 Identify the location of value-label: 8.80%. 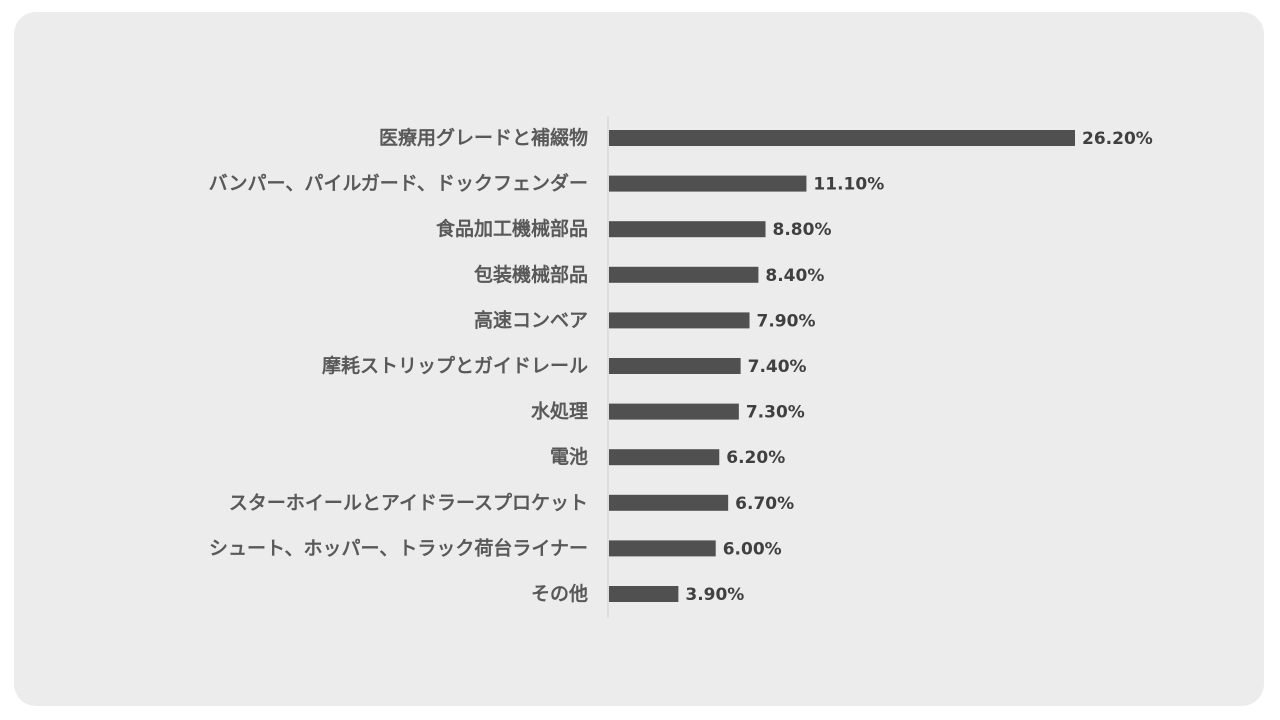
(802, 230).